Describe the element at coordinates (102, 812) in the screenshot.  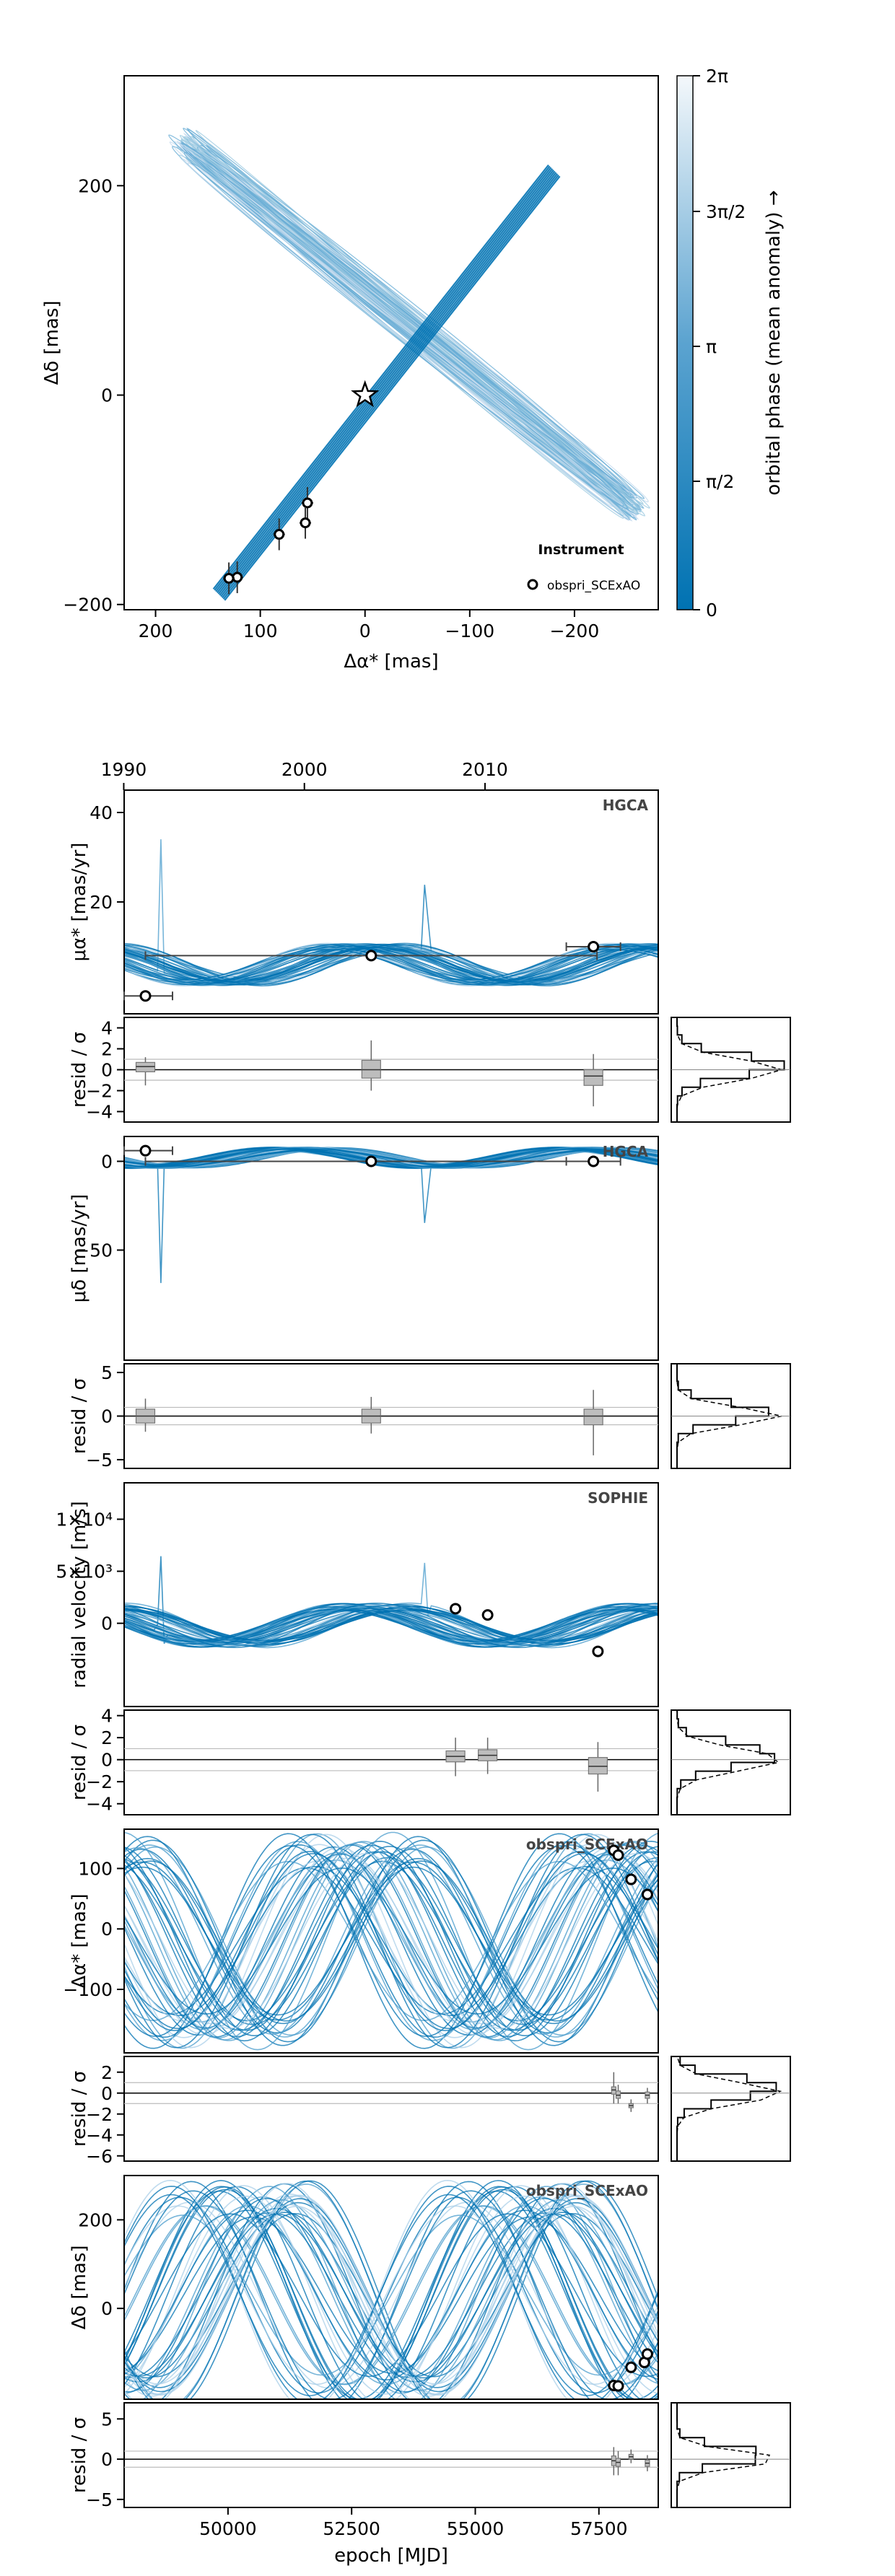
I see `y-tick-label: 40` at that location.